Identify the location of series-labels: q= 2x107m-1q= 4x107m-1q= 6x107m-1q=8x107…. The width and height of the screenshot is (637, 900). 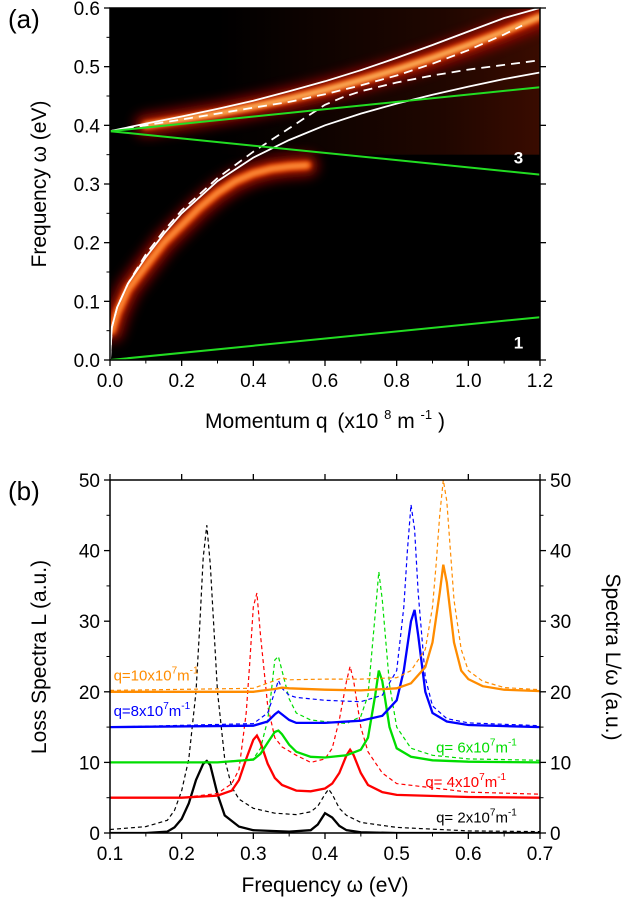
(316, 746).